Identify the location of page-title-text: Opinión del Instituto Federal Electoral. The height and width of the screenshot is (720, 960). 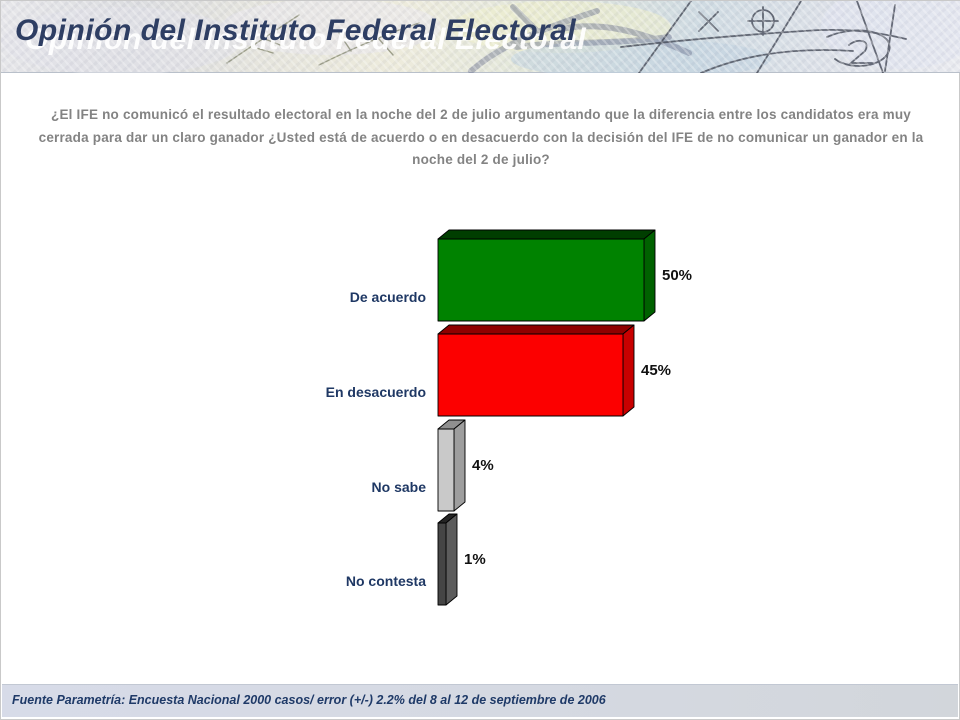
(296, 30).